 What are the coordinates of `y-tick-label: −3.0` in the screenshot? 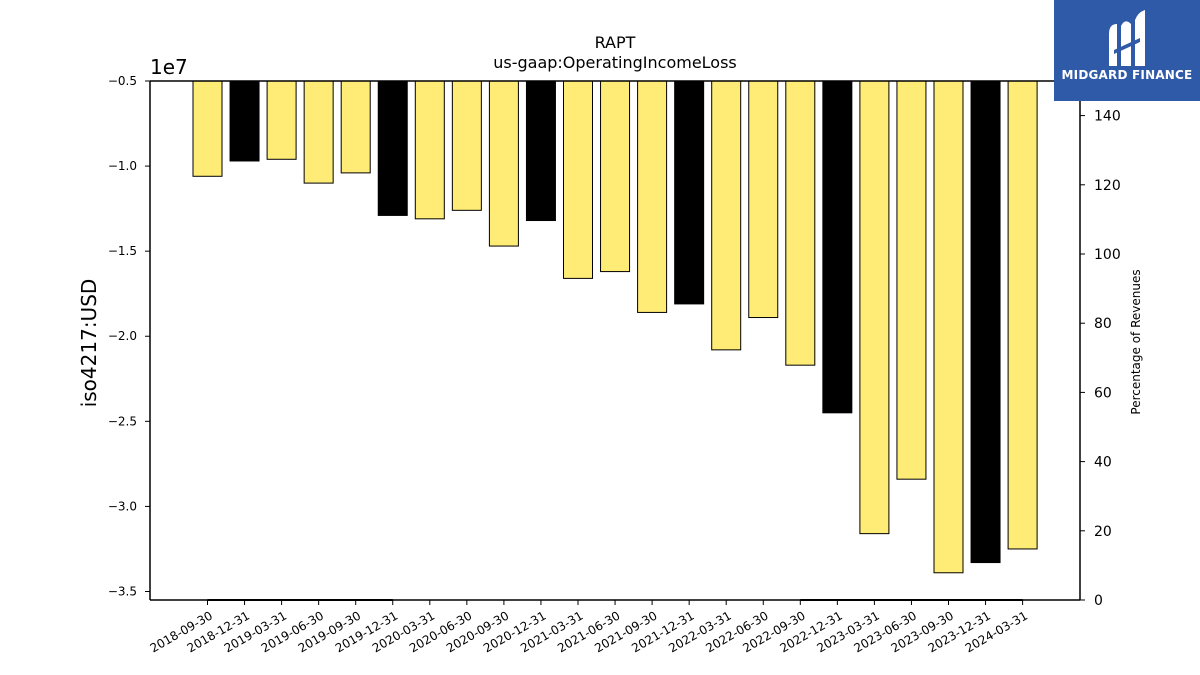 It's located at (122, 506).